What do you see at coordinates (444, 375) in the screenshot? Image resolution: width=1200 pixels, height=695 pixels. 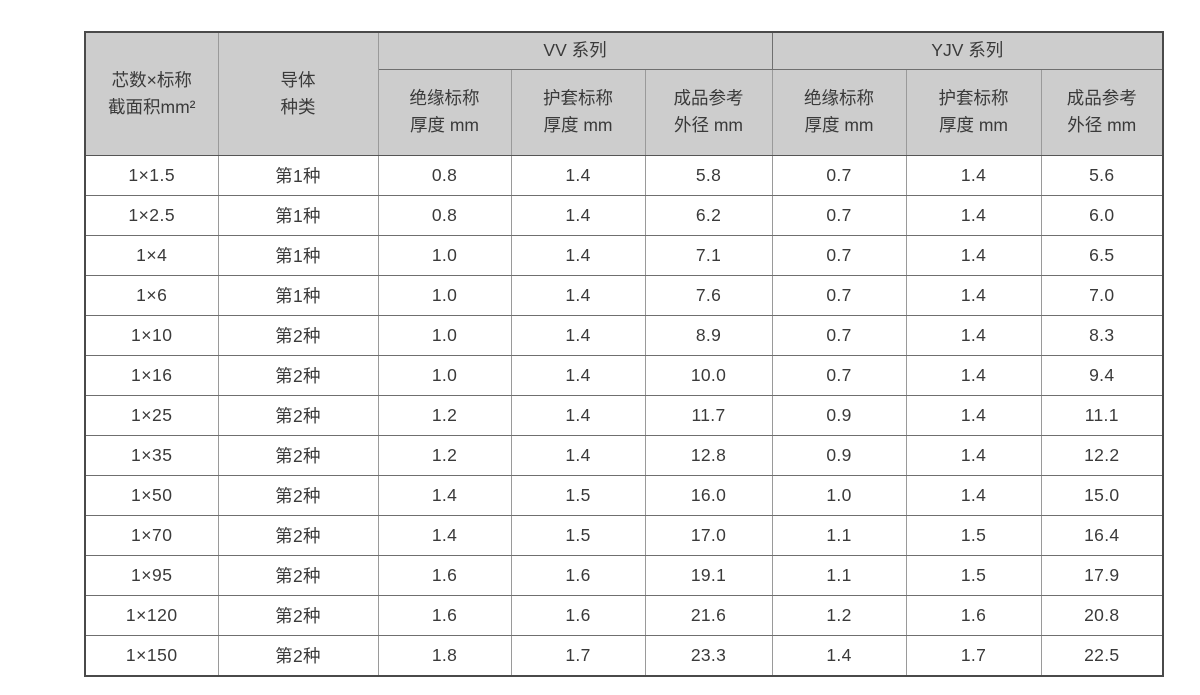 I see `value-cell: 1.0` at bounding box center [444, 375].